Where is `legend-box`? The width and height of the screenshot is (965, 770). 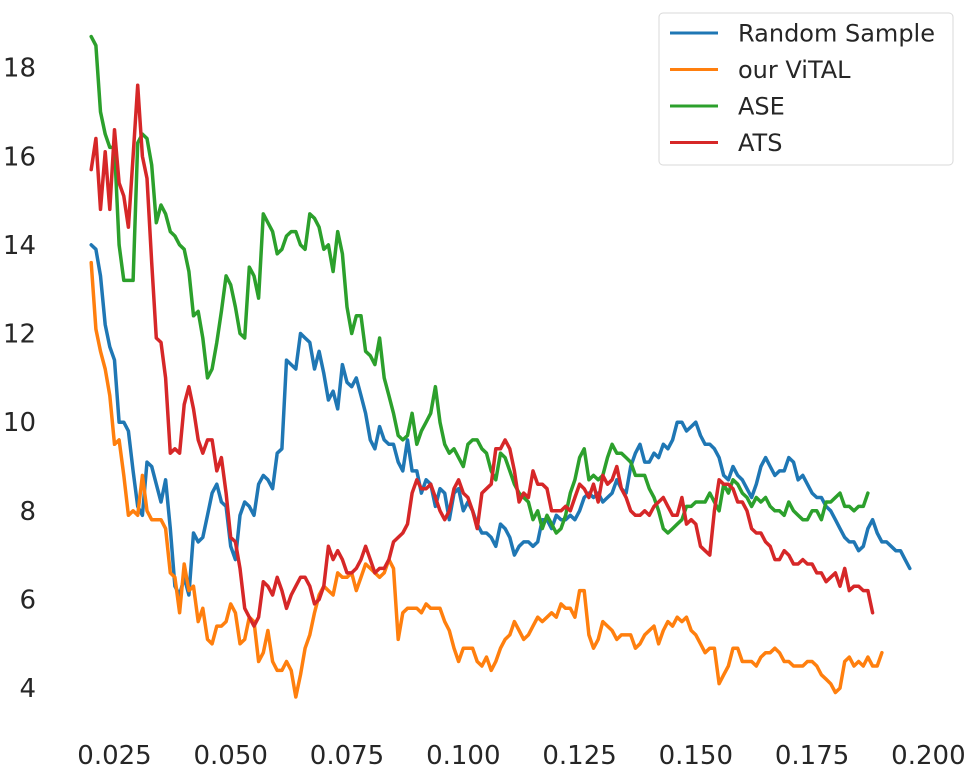 legend-box is located at coordinates (806, 89).